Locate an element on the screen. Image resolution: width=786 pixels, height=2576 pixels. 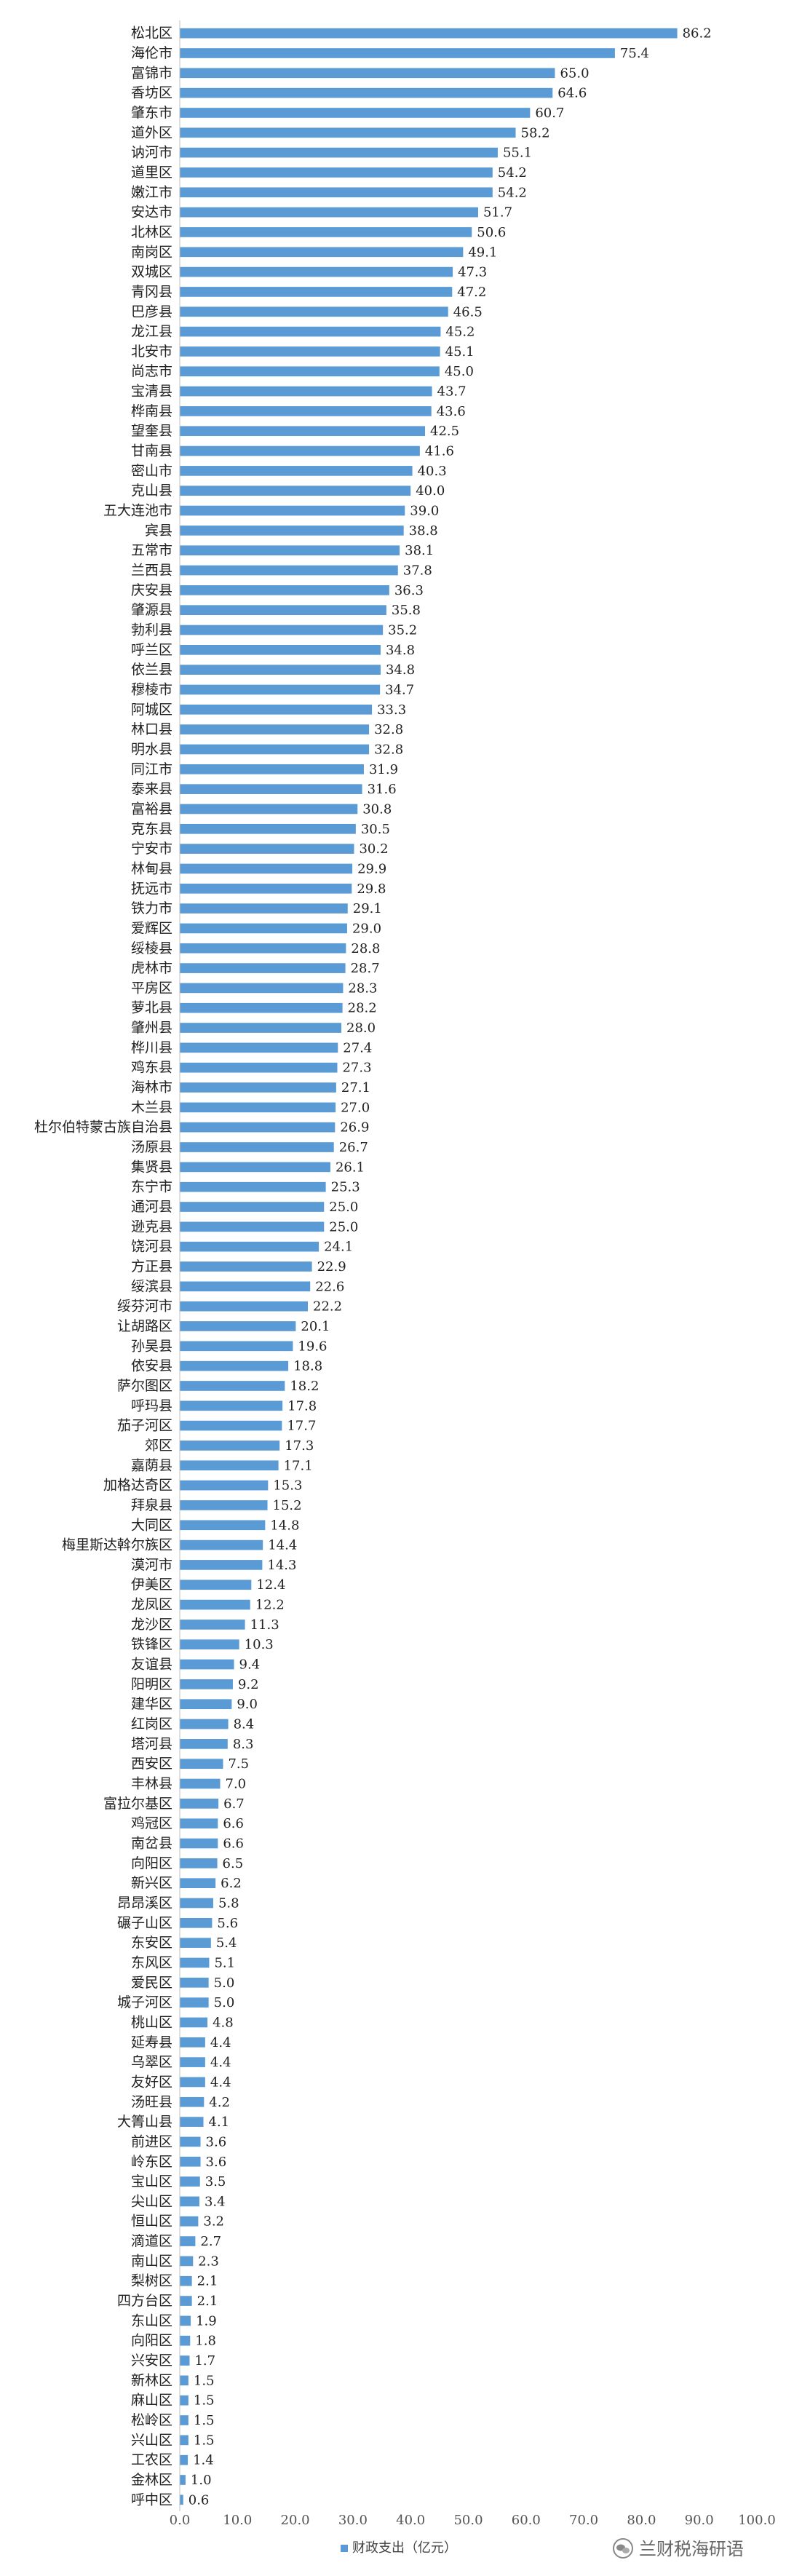
value-label: 28.0 is located at coordinates (361, 1028).